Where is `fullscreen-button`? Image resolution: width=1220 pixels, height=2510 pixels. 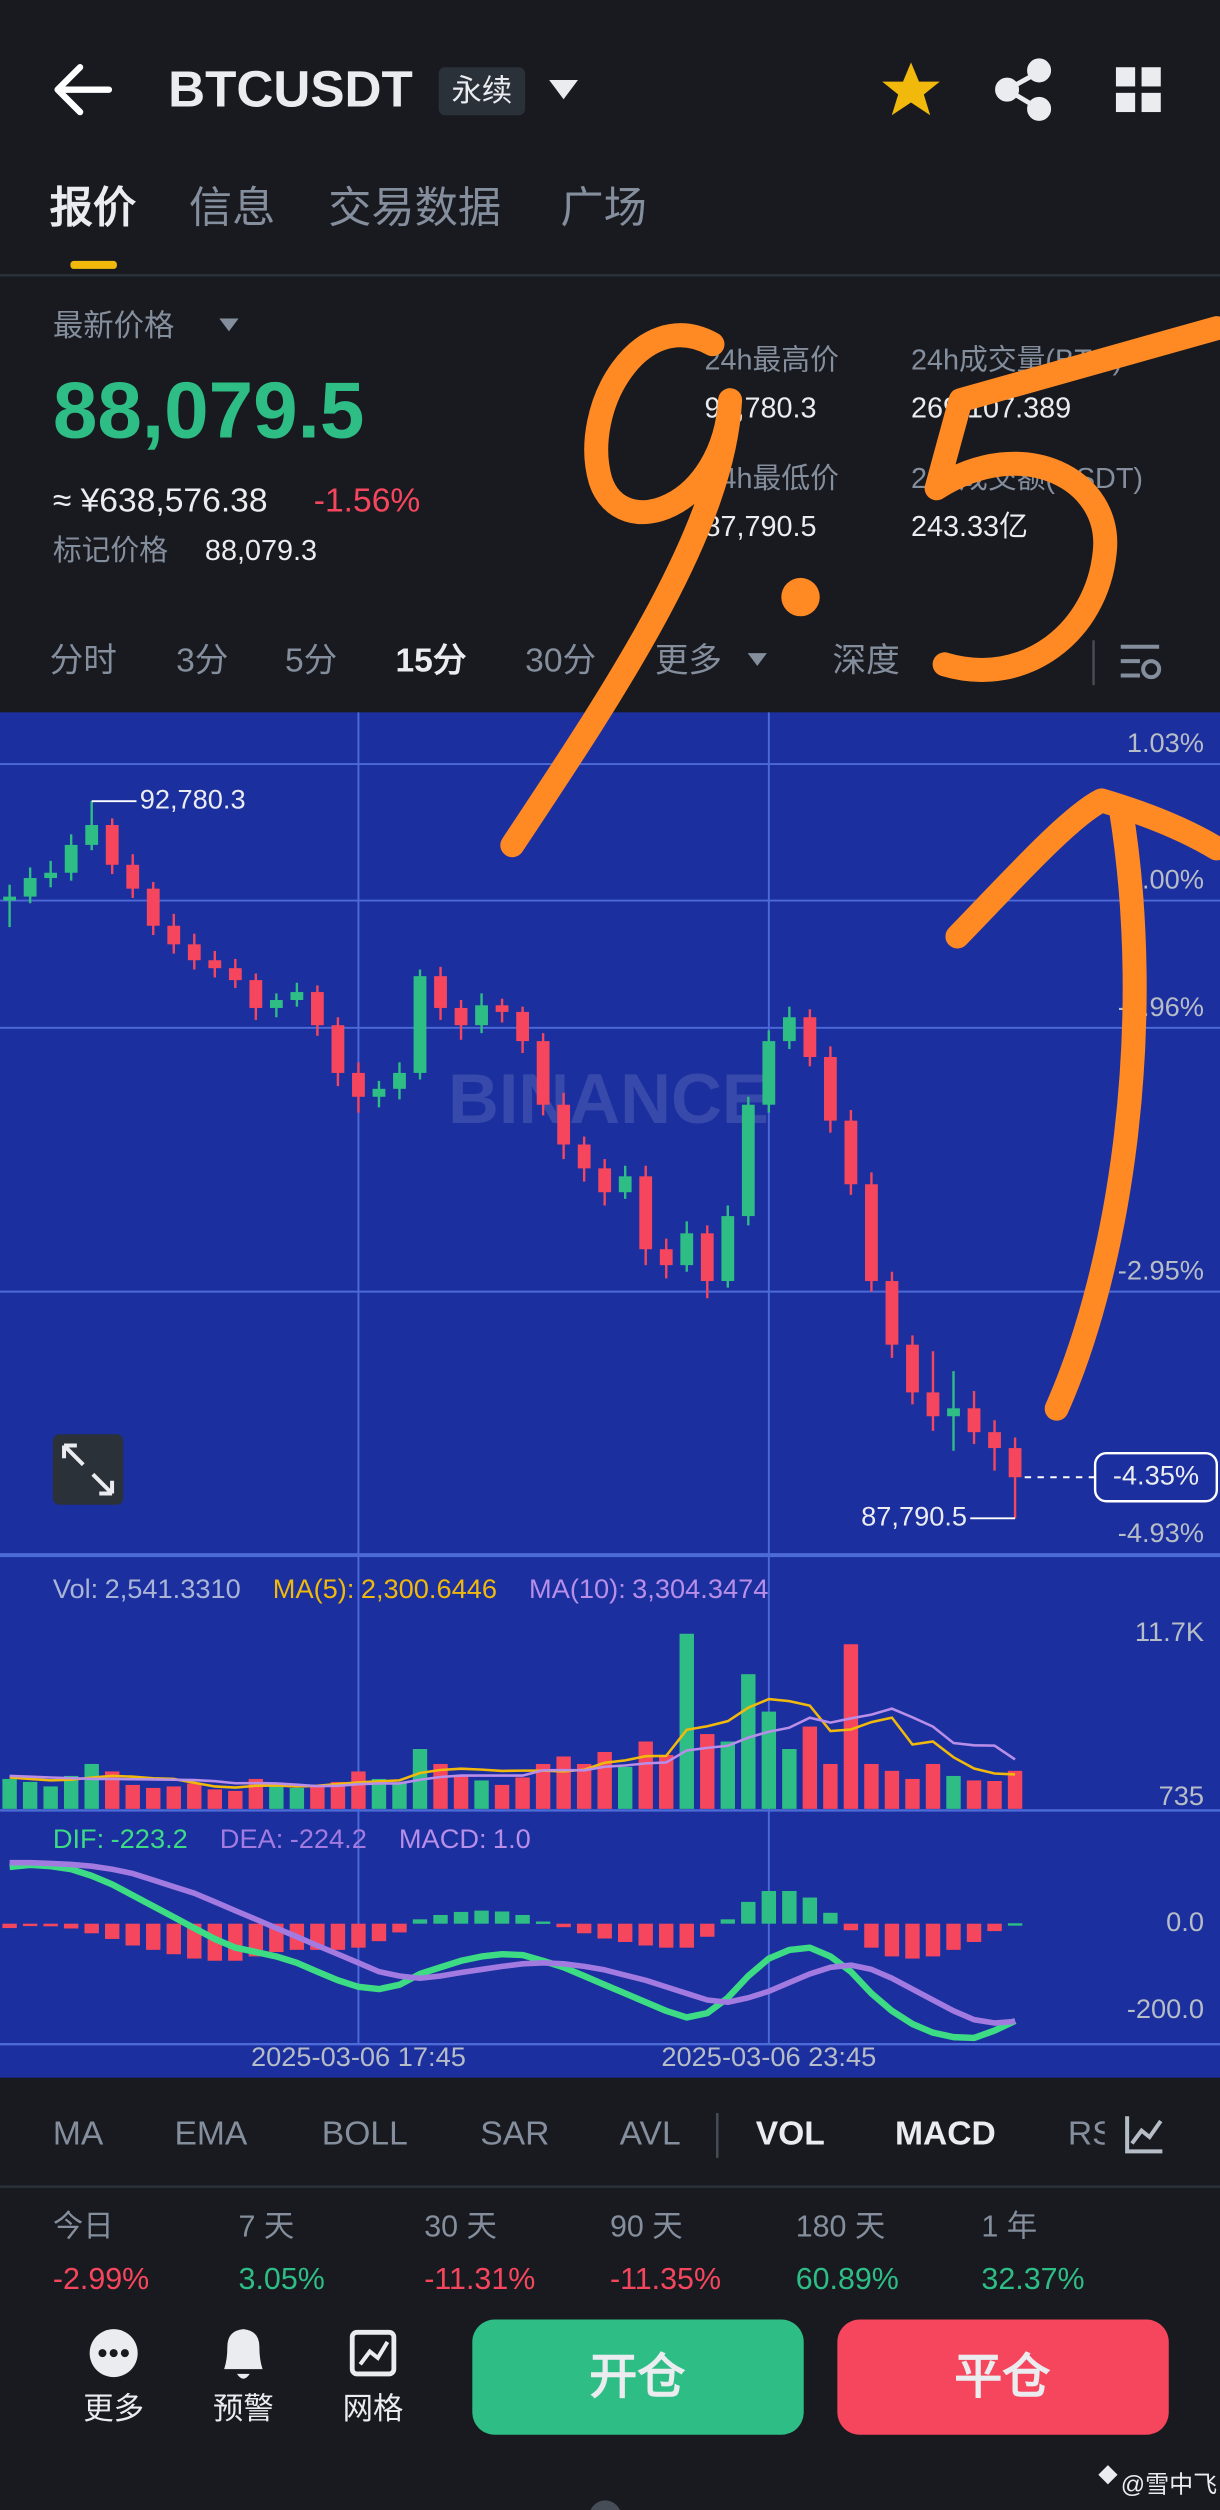 fullscreen-button is located at coordinates (88, 1469).